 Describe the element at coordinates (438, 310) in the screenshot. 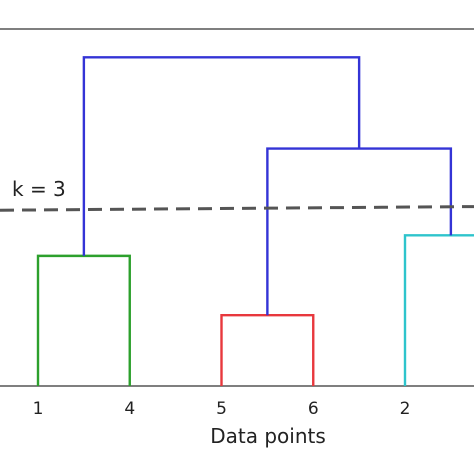

I see `dendrogram-link-2-leaf-right-offscreen` at that location.